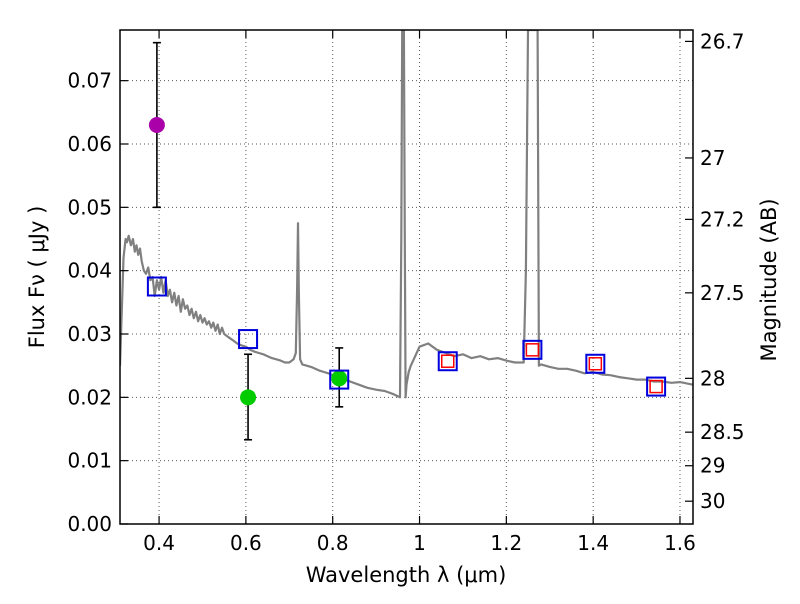  What do you see at coordinates (406, 575) in the screenshot?
I see `x-axis-label: Wavelength λ (μm)` at bounding box center [406, 575].